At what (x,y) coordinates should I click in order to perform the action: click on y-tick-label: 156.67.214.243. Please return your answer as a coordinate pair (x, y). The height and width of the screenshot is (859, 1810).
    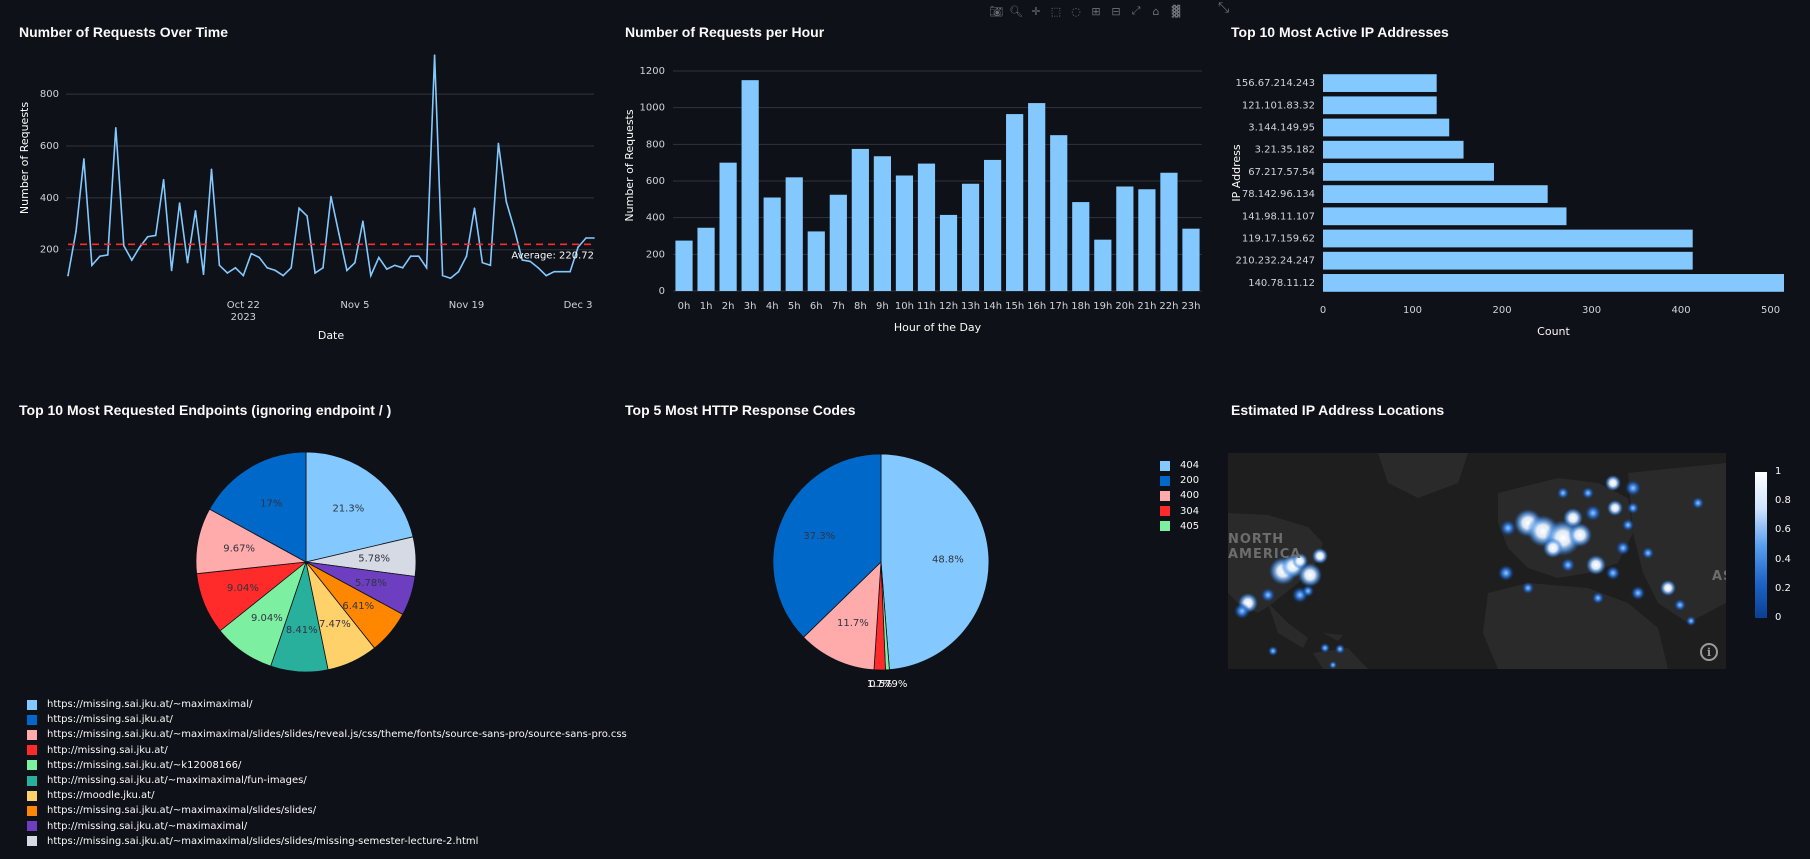
    Looking at the image, I should click on (1275, 83).